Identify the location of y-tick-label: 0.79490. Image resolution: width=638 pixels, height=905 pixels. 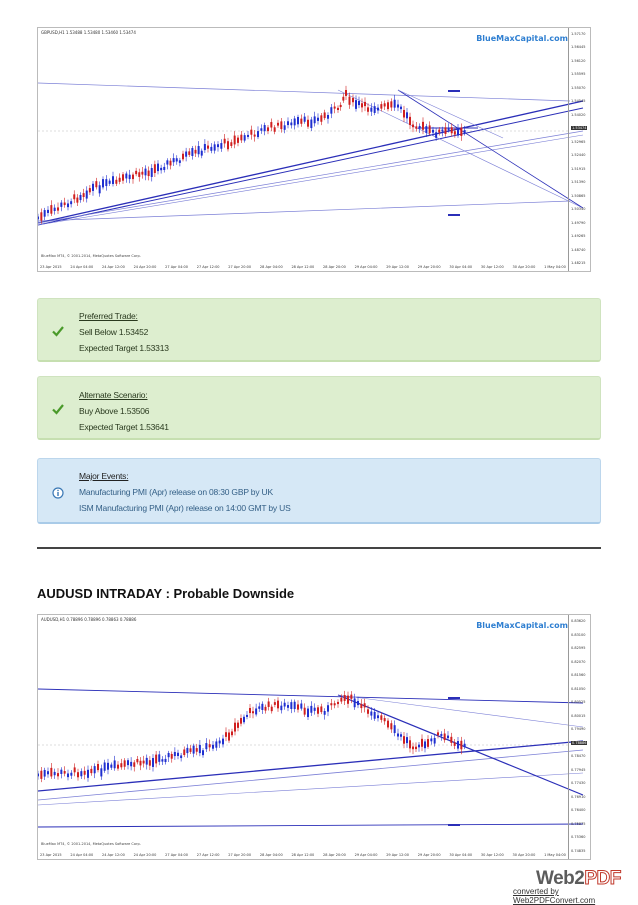
(578, 729).